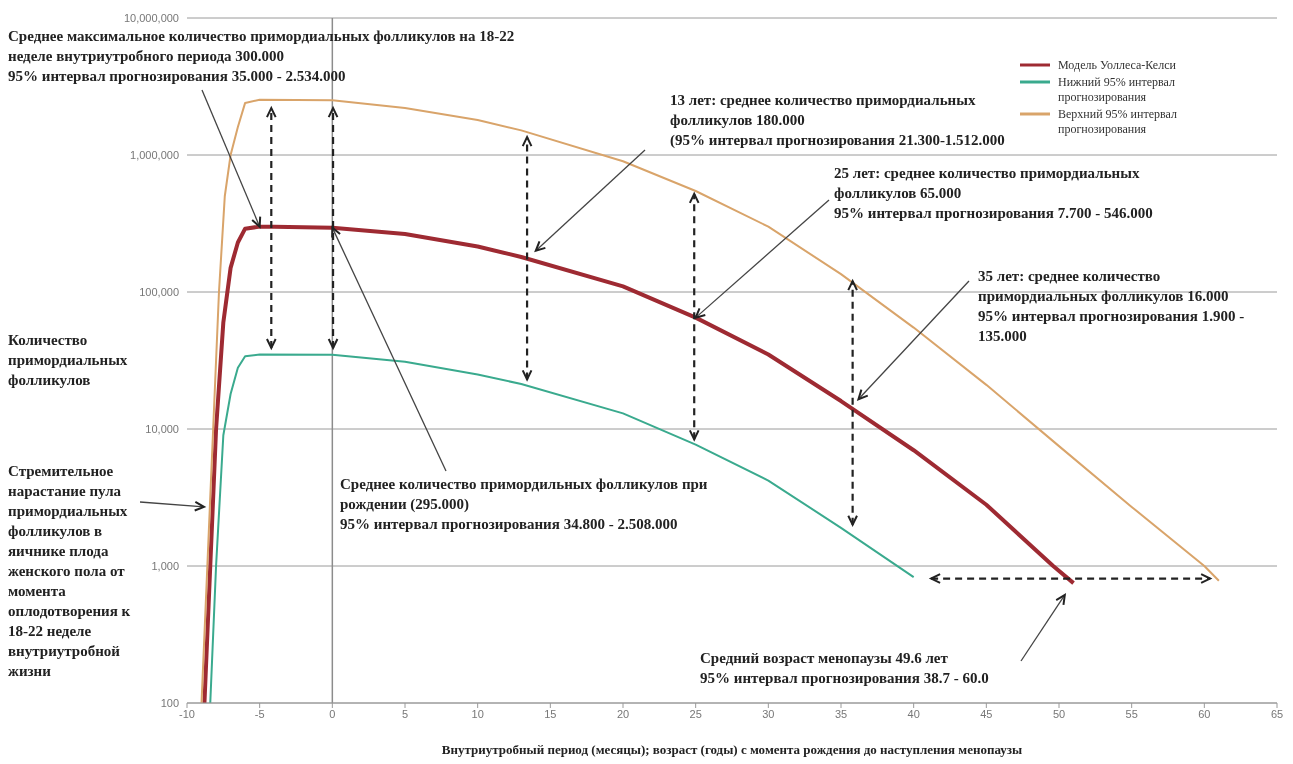 This screenshot has width=1293, height=764. What do you see at coordinates (477, 713) in the screenshot?
I see `x-tick-label: 10` at bounding box center [477, 713].